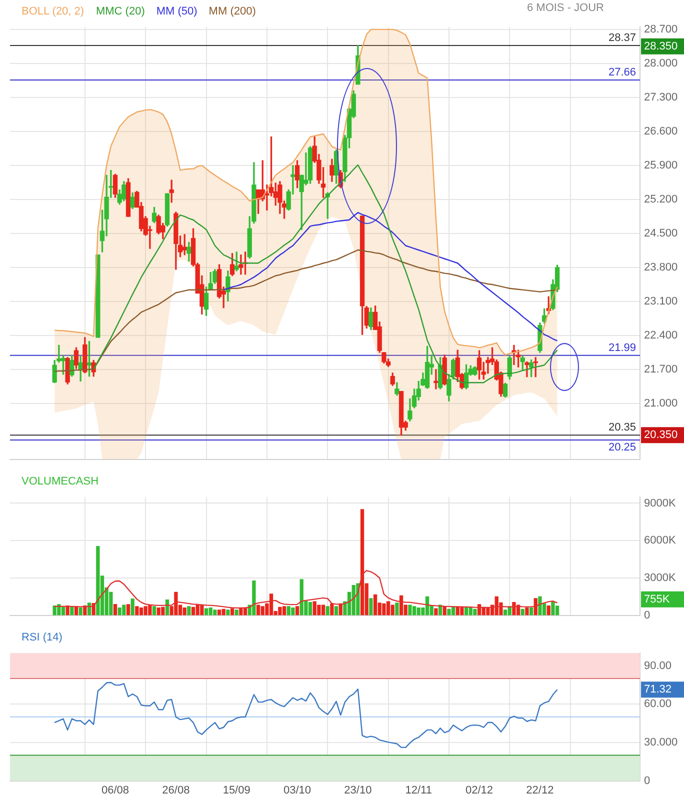 This screenshot has height=800, width=684. Describe the element at coordinates (622, 38) in the screenshot. I see `ref-line-label: 28.37` at that location.